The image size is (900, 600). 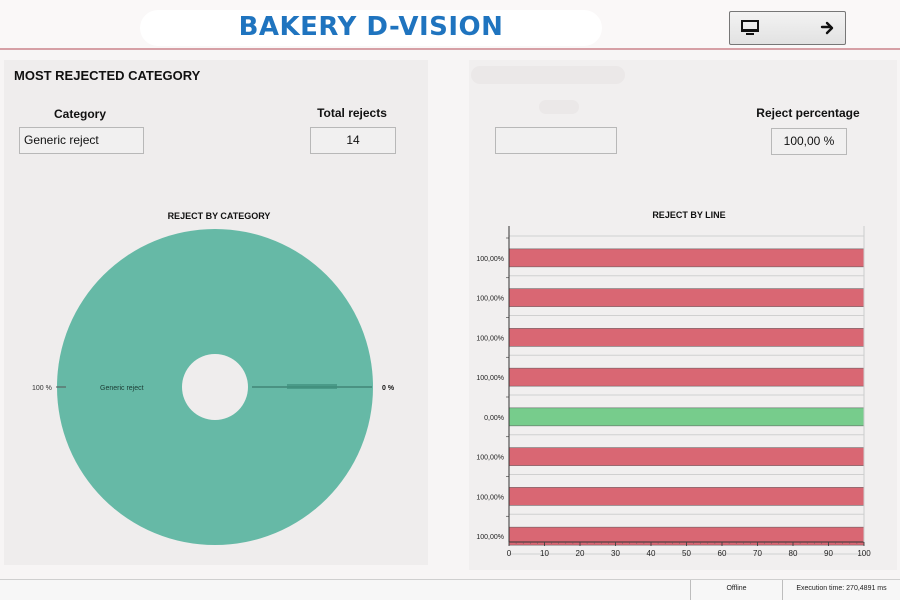 I want to click on x-tick-label: 40, so click(x=651, y=553).